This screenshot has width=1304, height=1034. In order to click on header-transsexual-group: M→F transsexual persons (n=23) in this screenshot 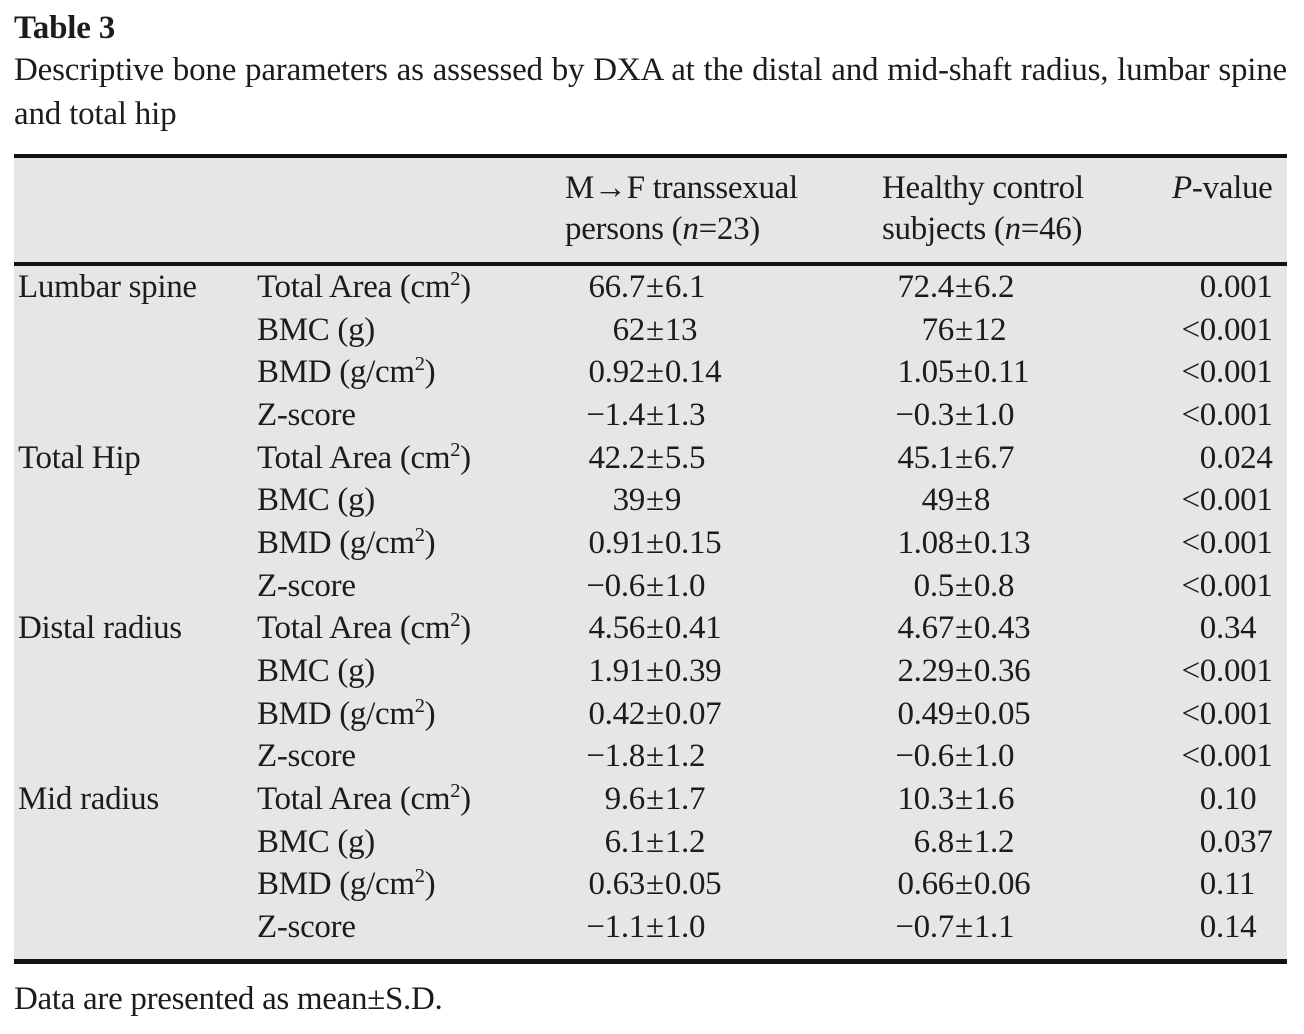, I will do `click(681, 208)`.